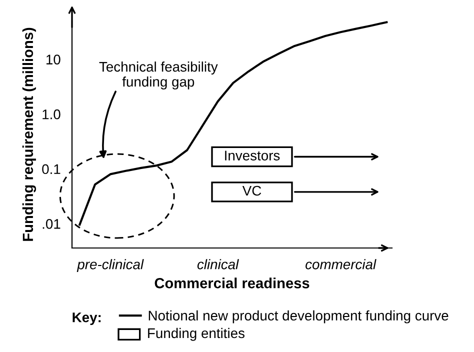 This screenshot has width=474, height=352. What do you see at coordinates (218, 264) in the screenshot?
I see `x-tick-label: clinical` at bounding box center [218, 264].